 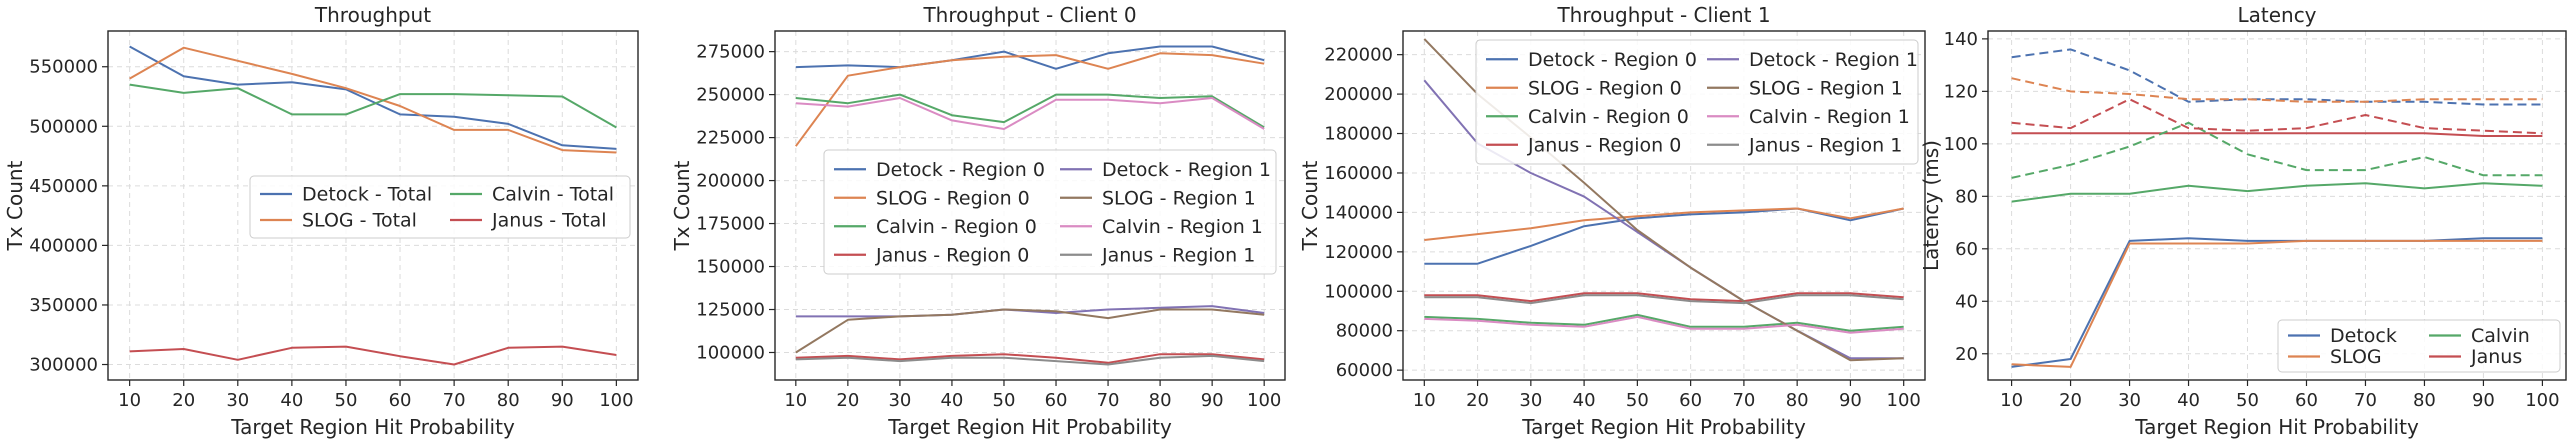 I want to click on y-tick-label: 250000, so click(x=730, y=95).